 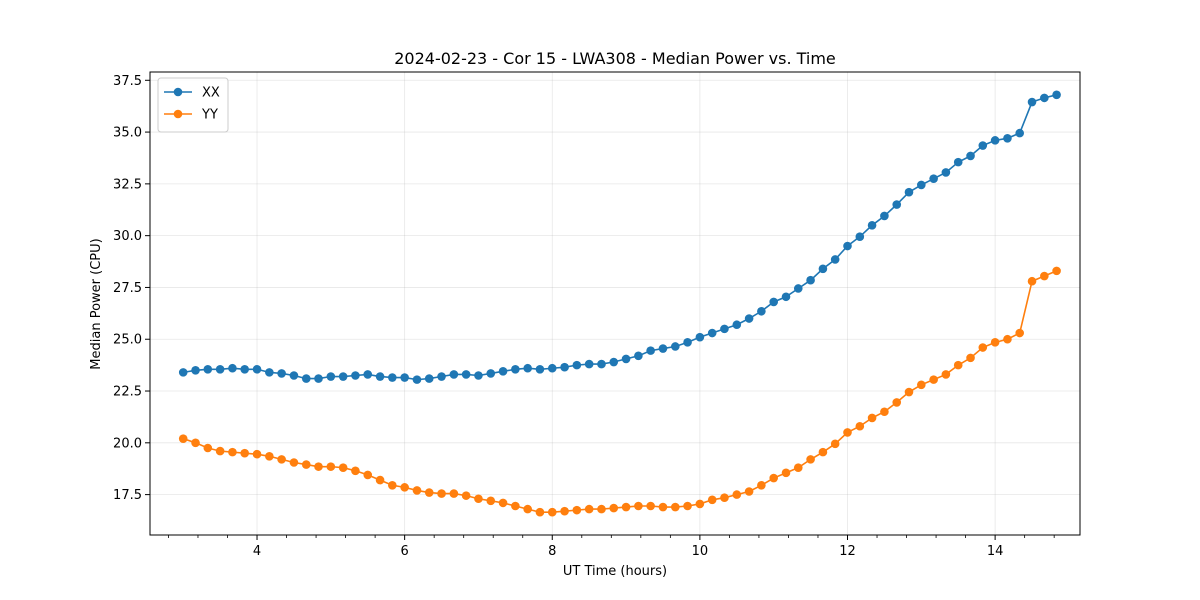 I want to click on y-tick-label: 20.0, so click(x=127, y=443).